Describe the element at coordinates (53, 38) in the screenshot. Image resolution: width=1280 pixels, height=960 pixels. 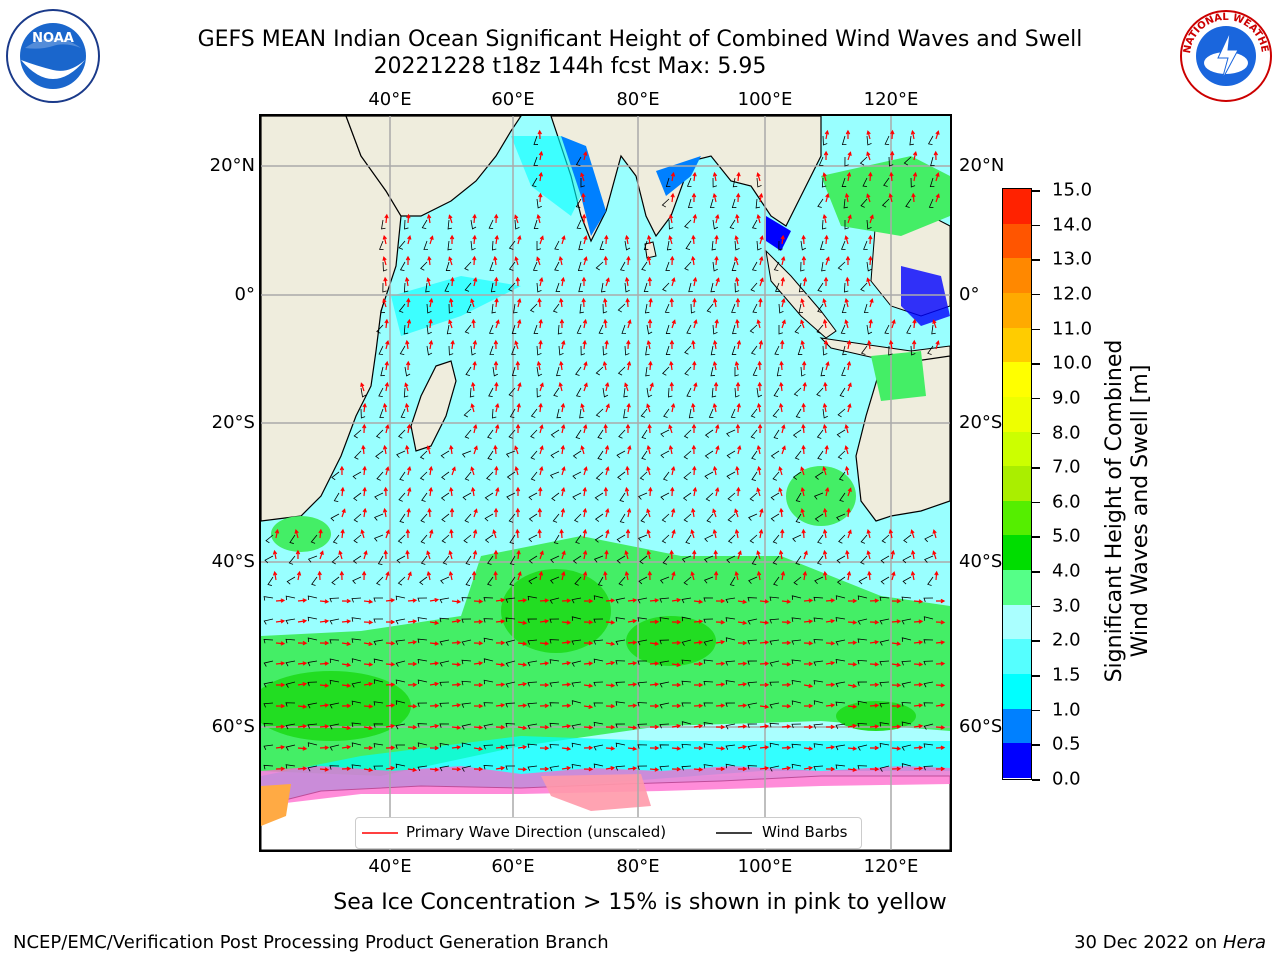
I see `noaa-logo-text: NOAA` at that location.